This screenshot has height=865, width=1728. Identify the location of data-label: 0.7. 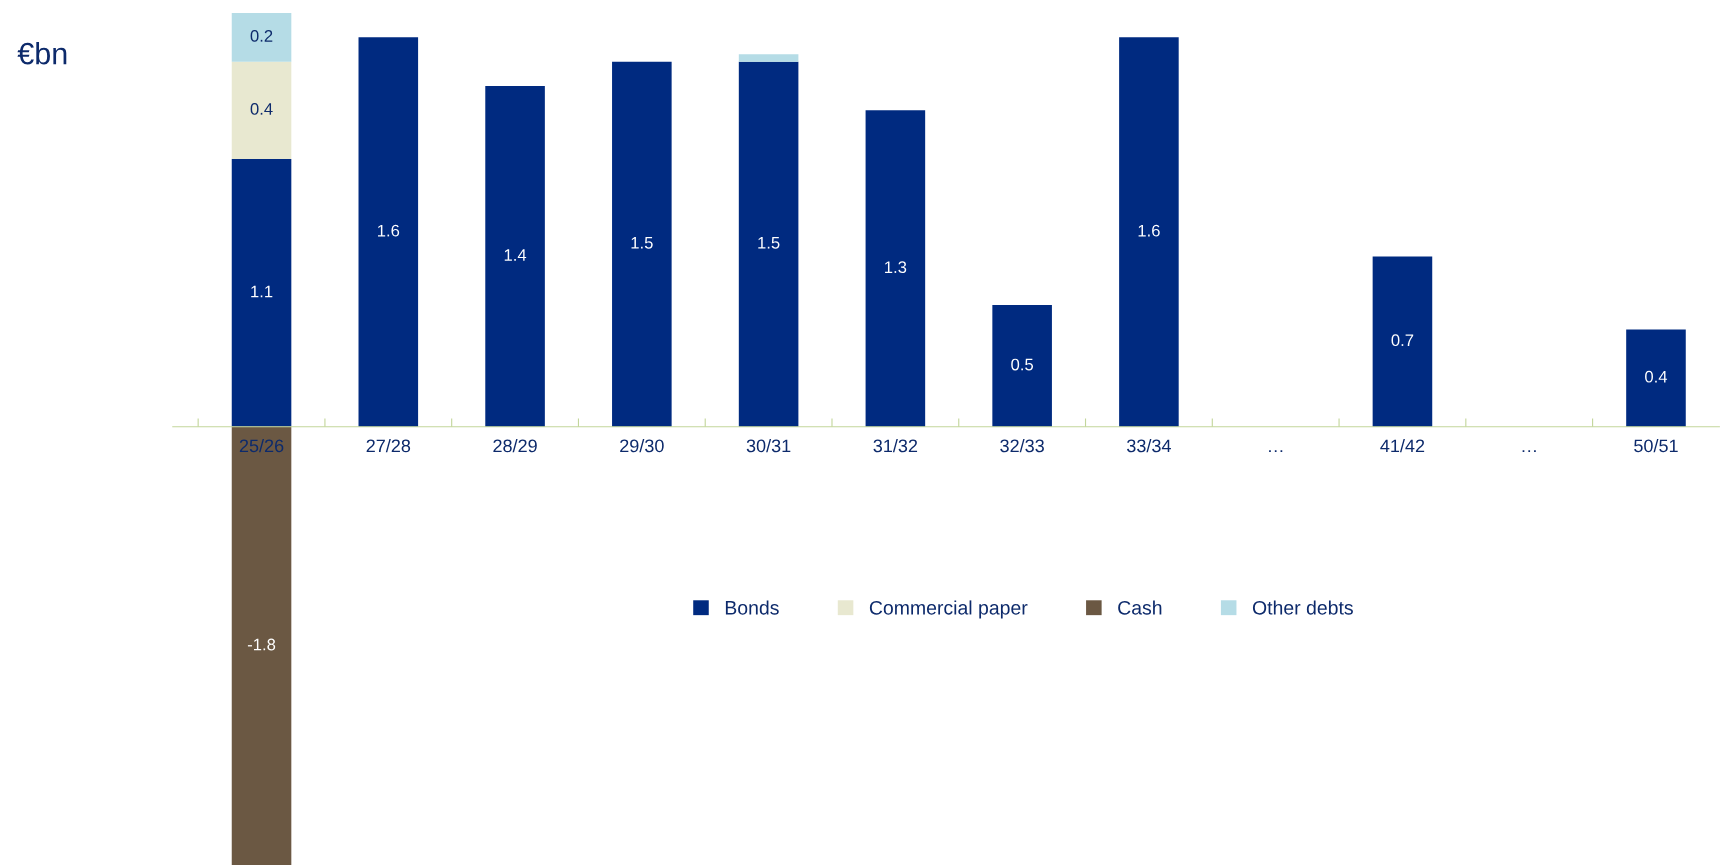
(1402, 340).